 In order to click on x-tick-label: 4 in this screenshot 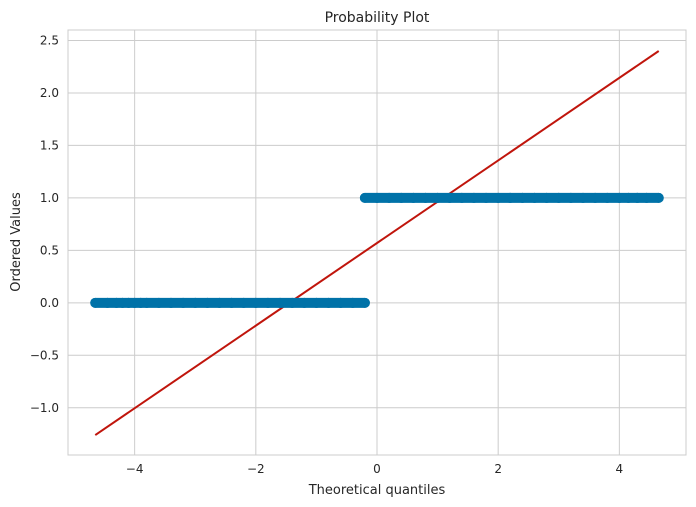, I will do `click(620, 469)`.